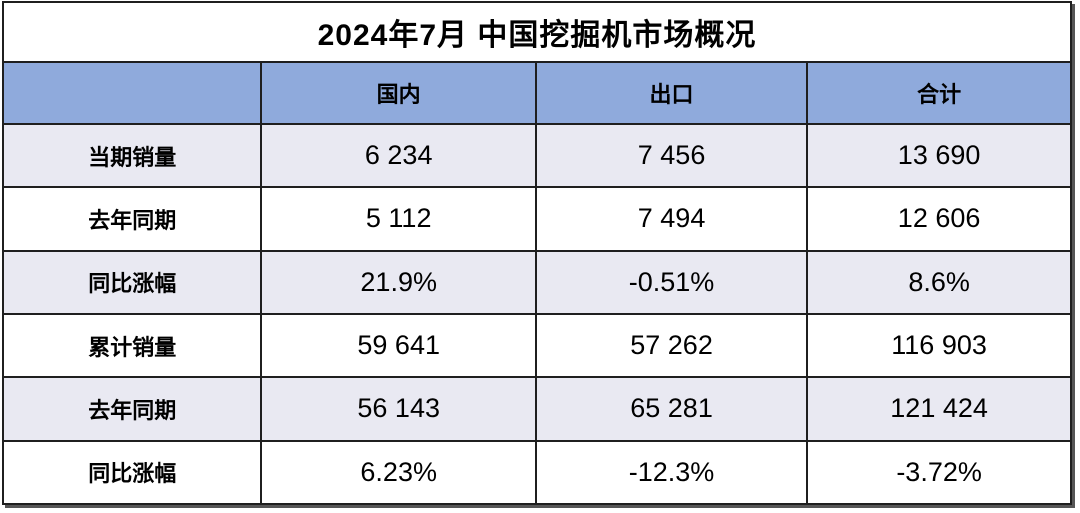 Image resolution: width=1080 pixels, height=513 pixels. What do you see at coordinates (398, 345) in the screenshot?
I see `data-cell: 59 641` at bounding box center [398, 345].